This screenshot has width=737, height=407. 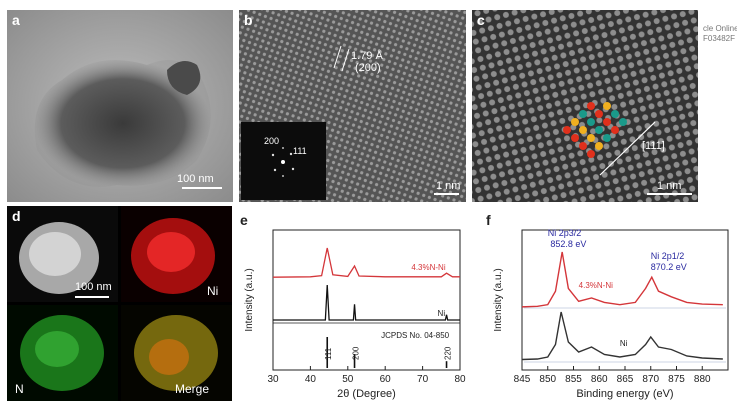 What do you see at coordinates (213, 291) in the screenshot?
I see `map-label-ni: Ni` at bounding box center [213, 291].